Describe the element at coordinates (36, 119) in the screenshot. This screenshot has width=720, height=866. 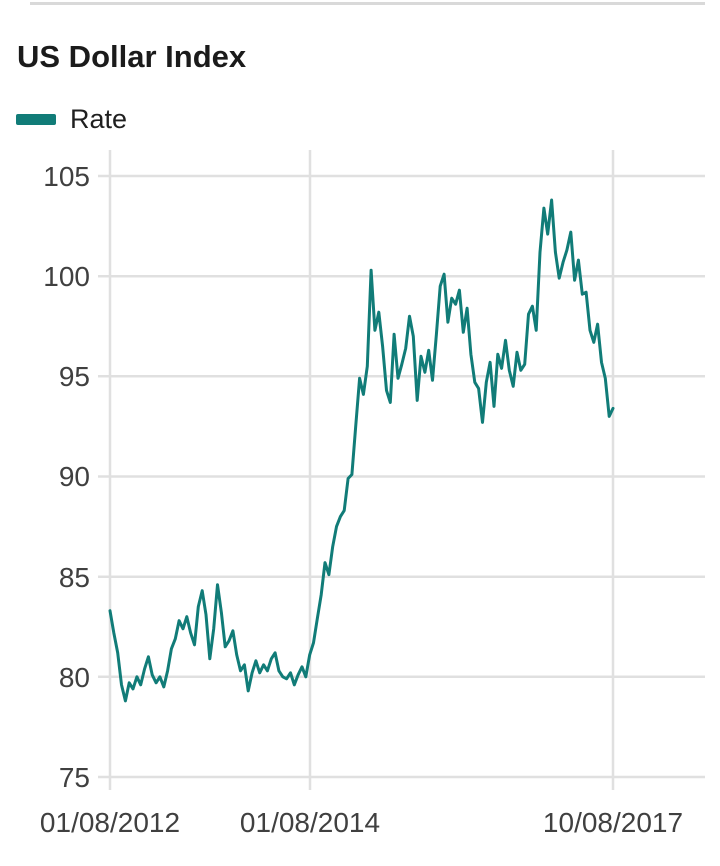
I see `legend-swatch-icon` at that location.